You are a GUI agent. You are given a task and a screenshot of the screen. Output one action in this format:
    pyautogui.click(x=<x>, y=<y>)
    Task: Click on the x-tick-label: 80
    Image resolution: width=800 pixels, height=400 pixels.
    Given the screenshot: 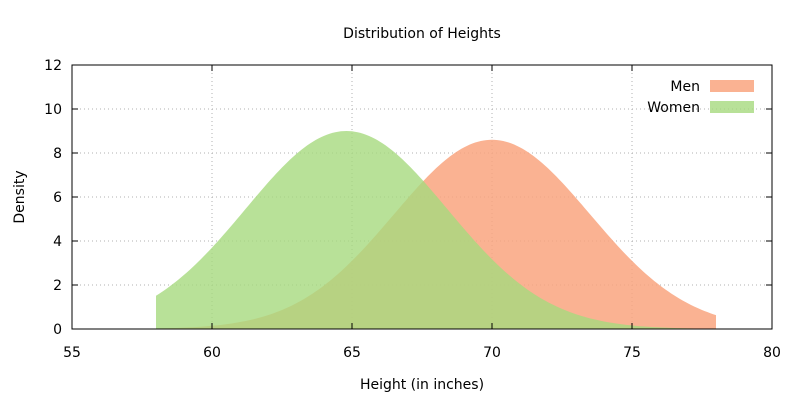 What is the action you would take?
    pyautogui.click(x=772, y=353)
    